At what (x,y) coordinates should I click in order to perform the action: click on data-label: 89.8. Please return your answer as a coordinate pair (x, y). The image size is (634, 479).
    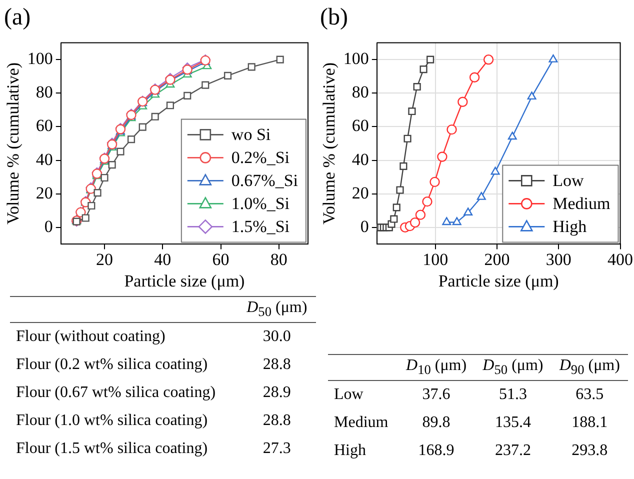
    Looking at the image, I should click on (436, 423).